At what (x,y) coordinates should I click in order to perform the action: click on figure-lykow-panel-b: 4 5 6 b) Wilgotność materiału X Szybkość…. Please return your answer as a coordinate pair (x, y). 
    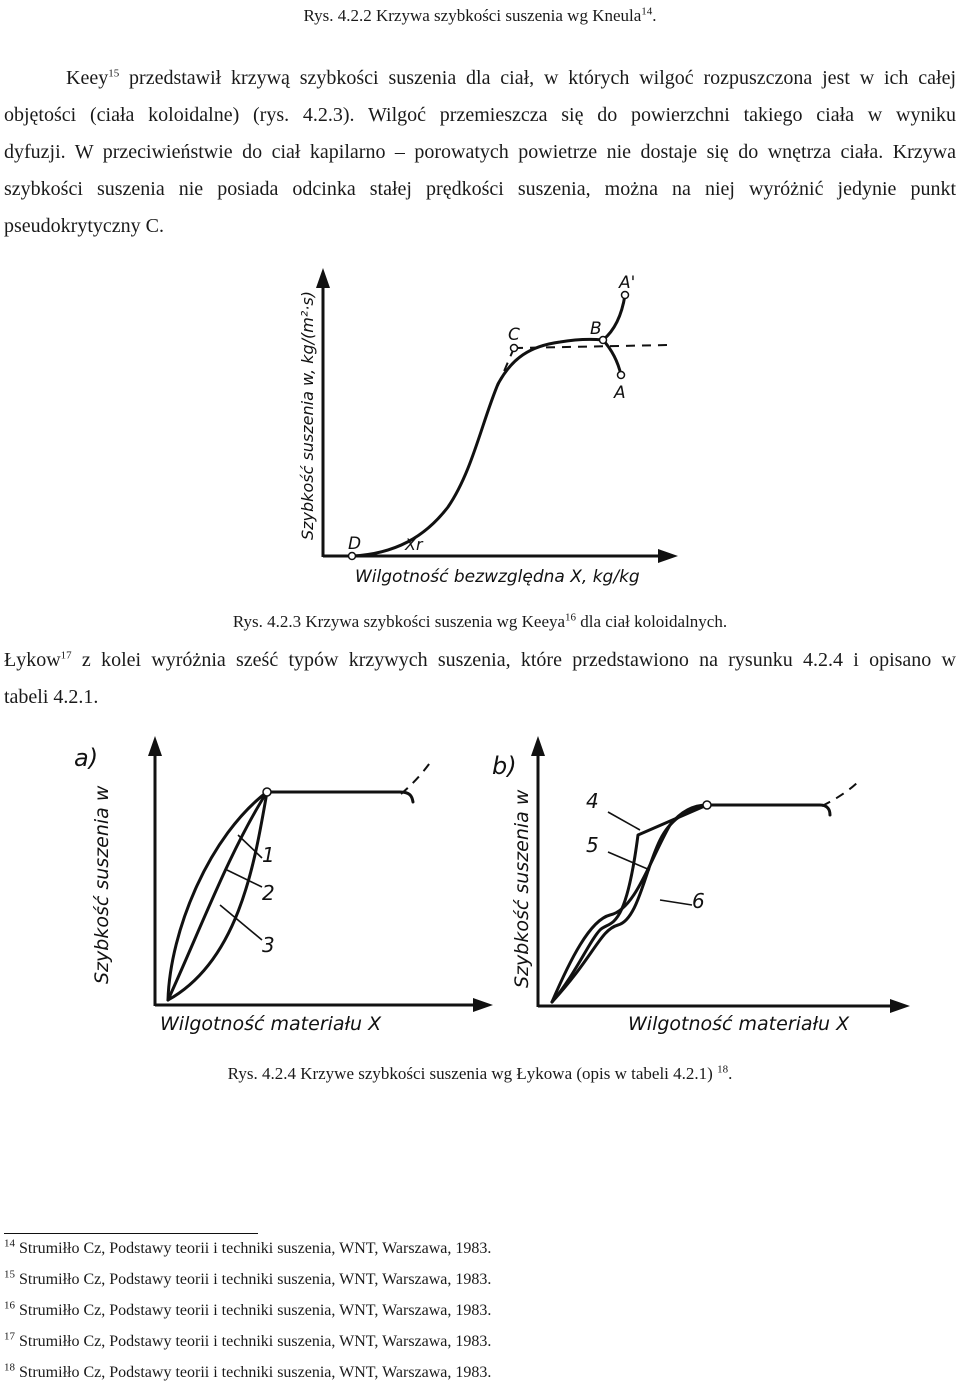
    Looking at the image, I should click on (701, 885).